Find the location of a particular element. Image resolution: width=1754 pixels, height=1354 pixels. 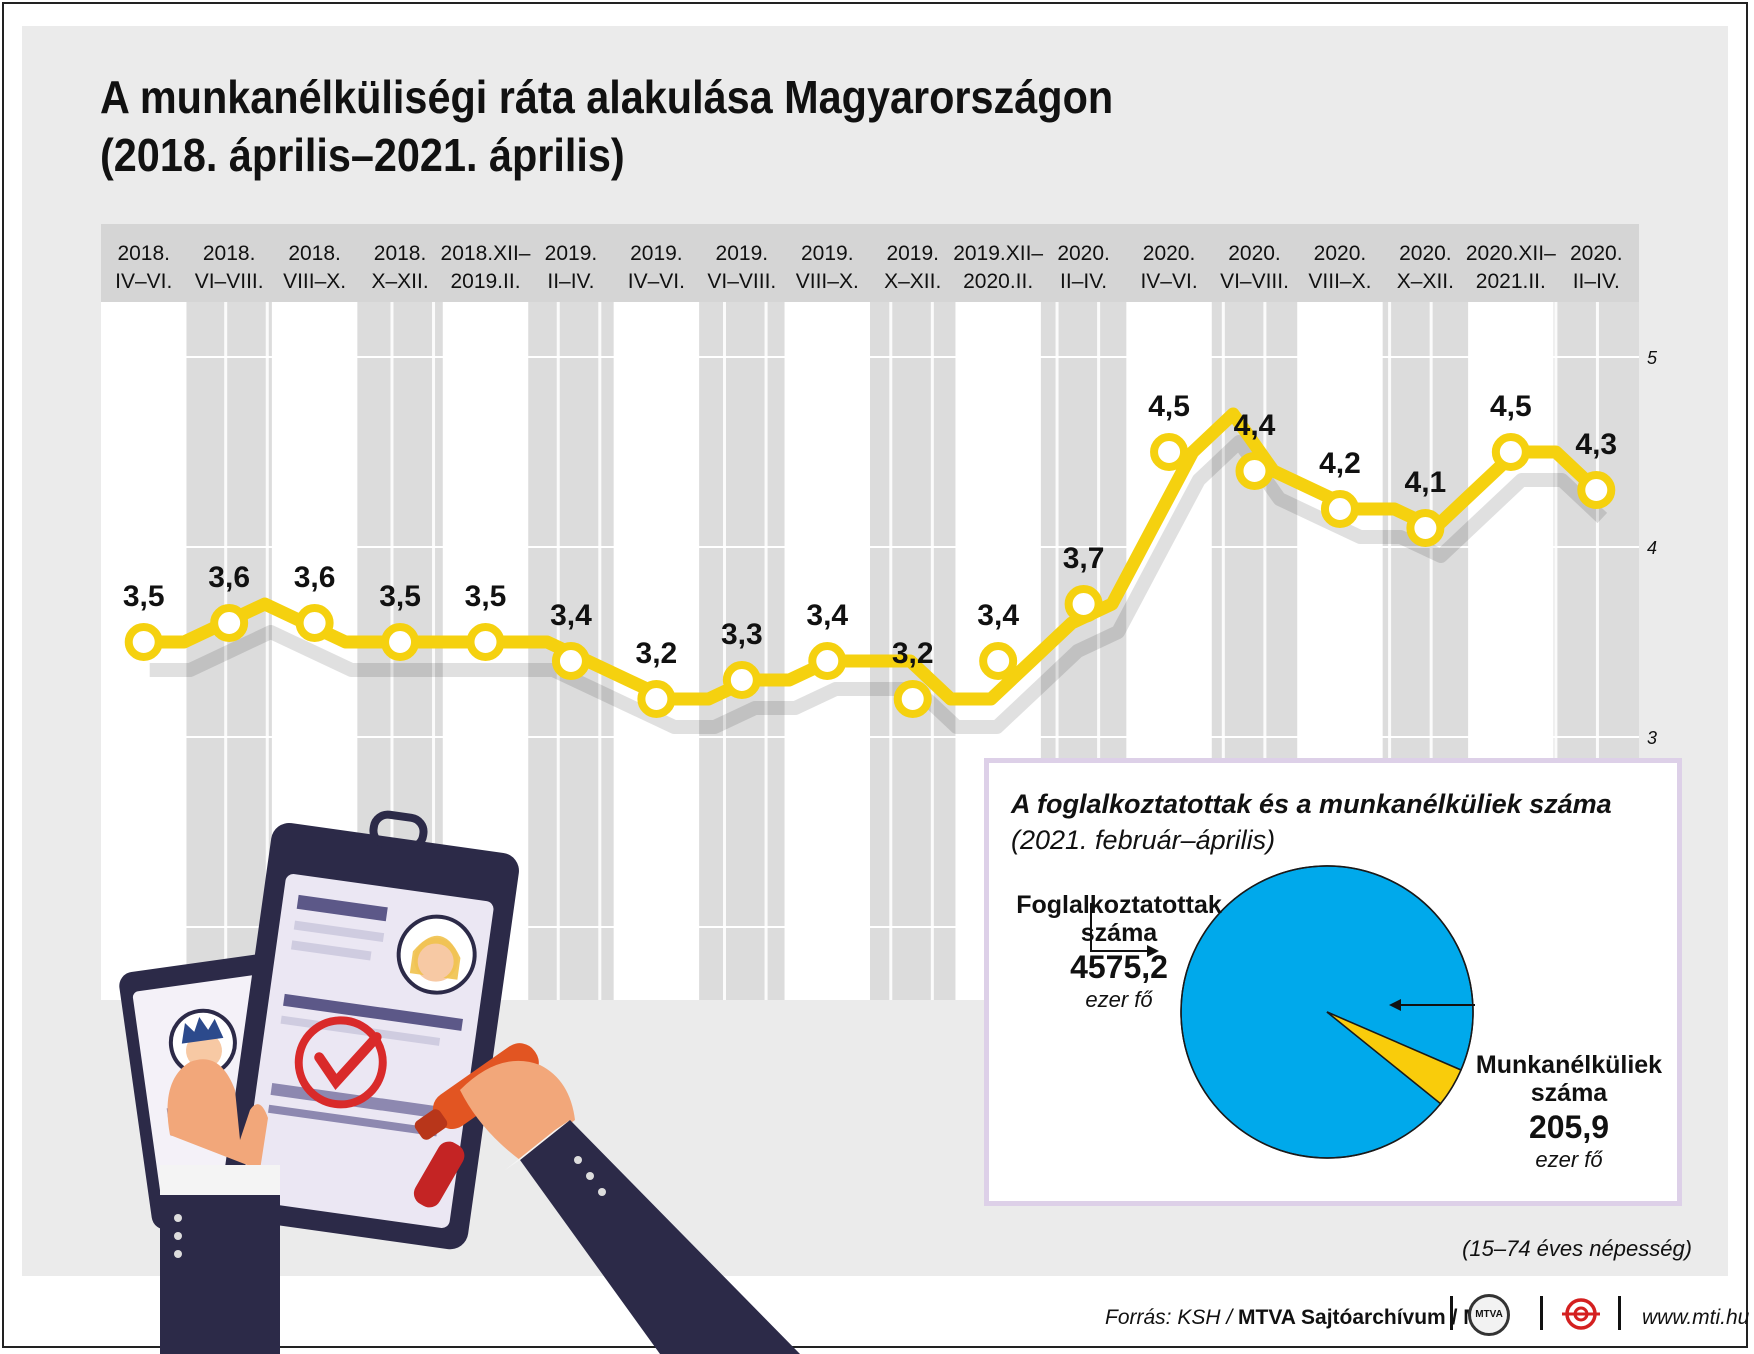

category-label: 2020.II. is located at coordinates (998, 281).